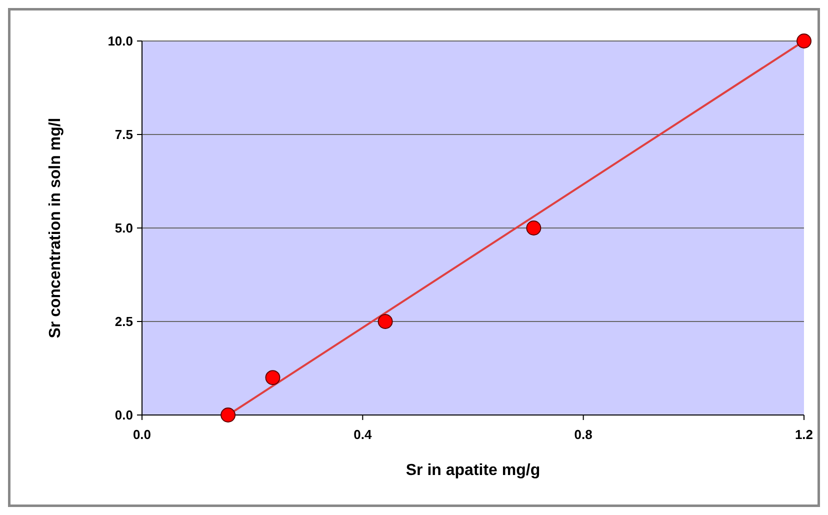 The image size is (828, 515). I want to click on y-tick-label: 10.0, so click(120, 41).